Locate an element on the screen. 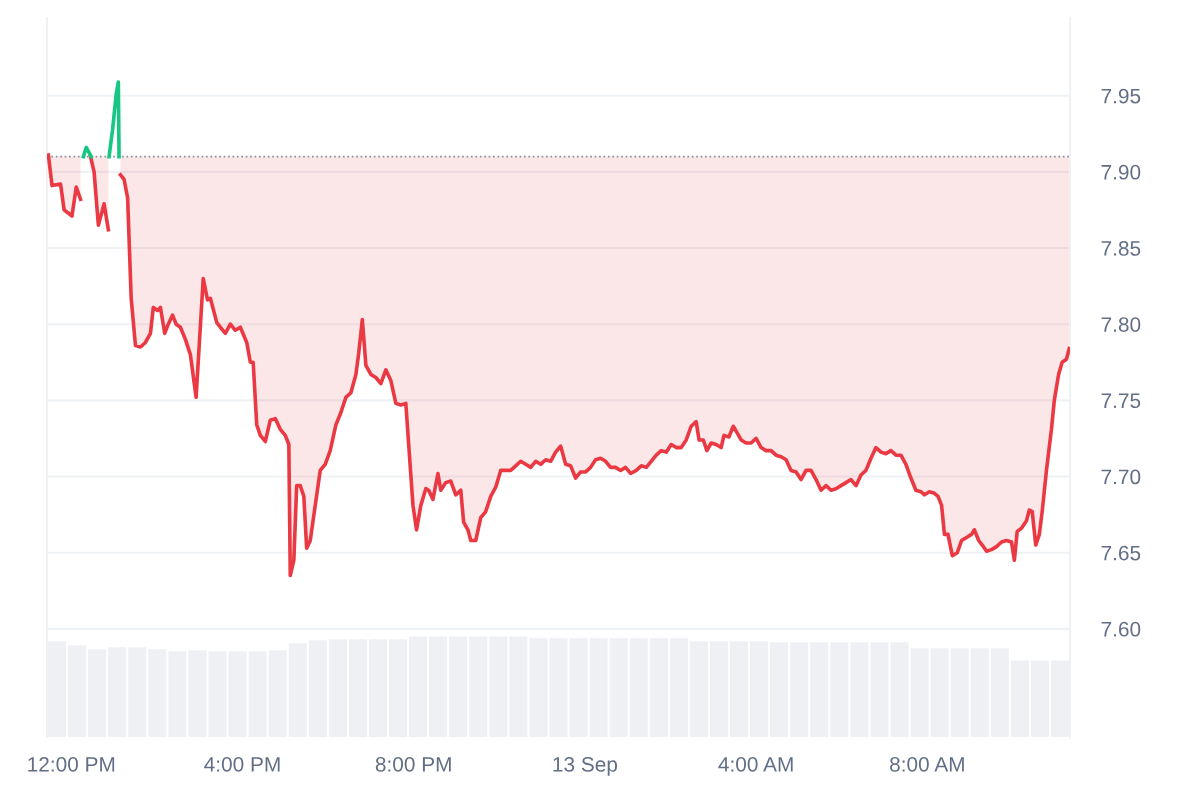 This screenshot has width=1200, height=800. x-tick-label: 13 Sep is located at coordinates (585, 766).